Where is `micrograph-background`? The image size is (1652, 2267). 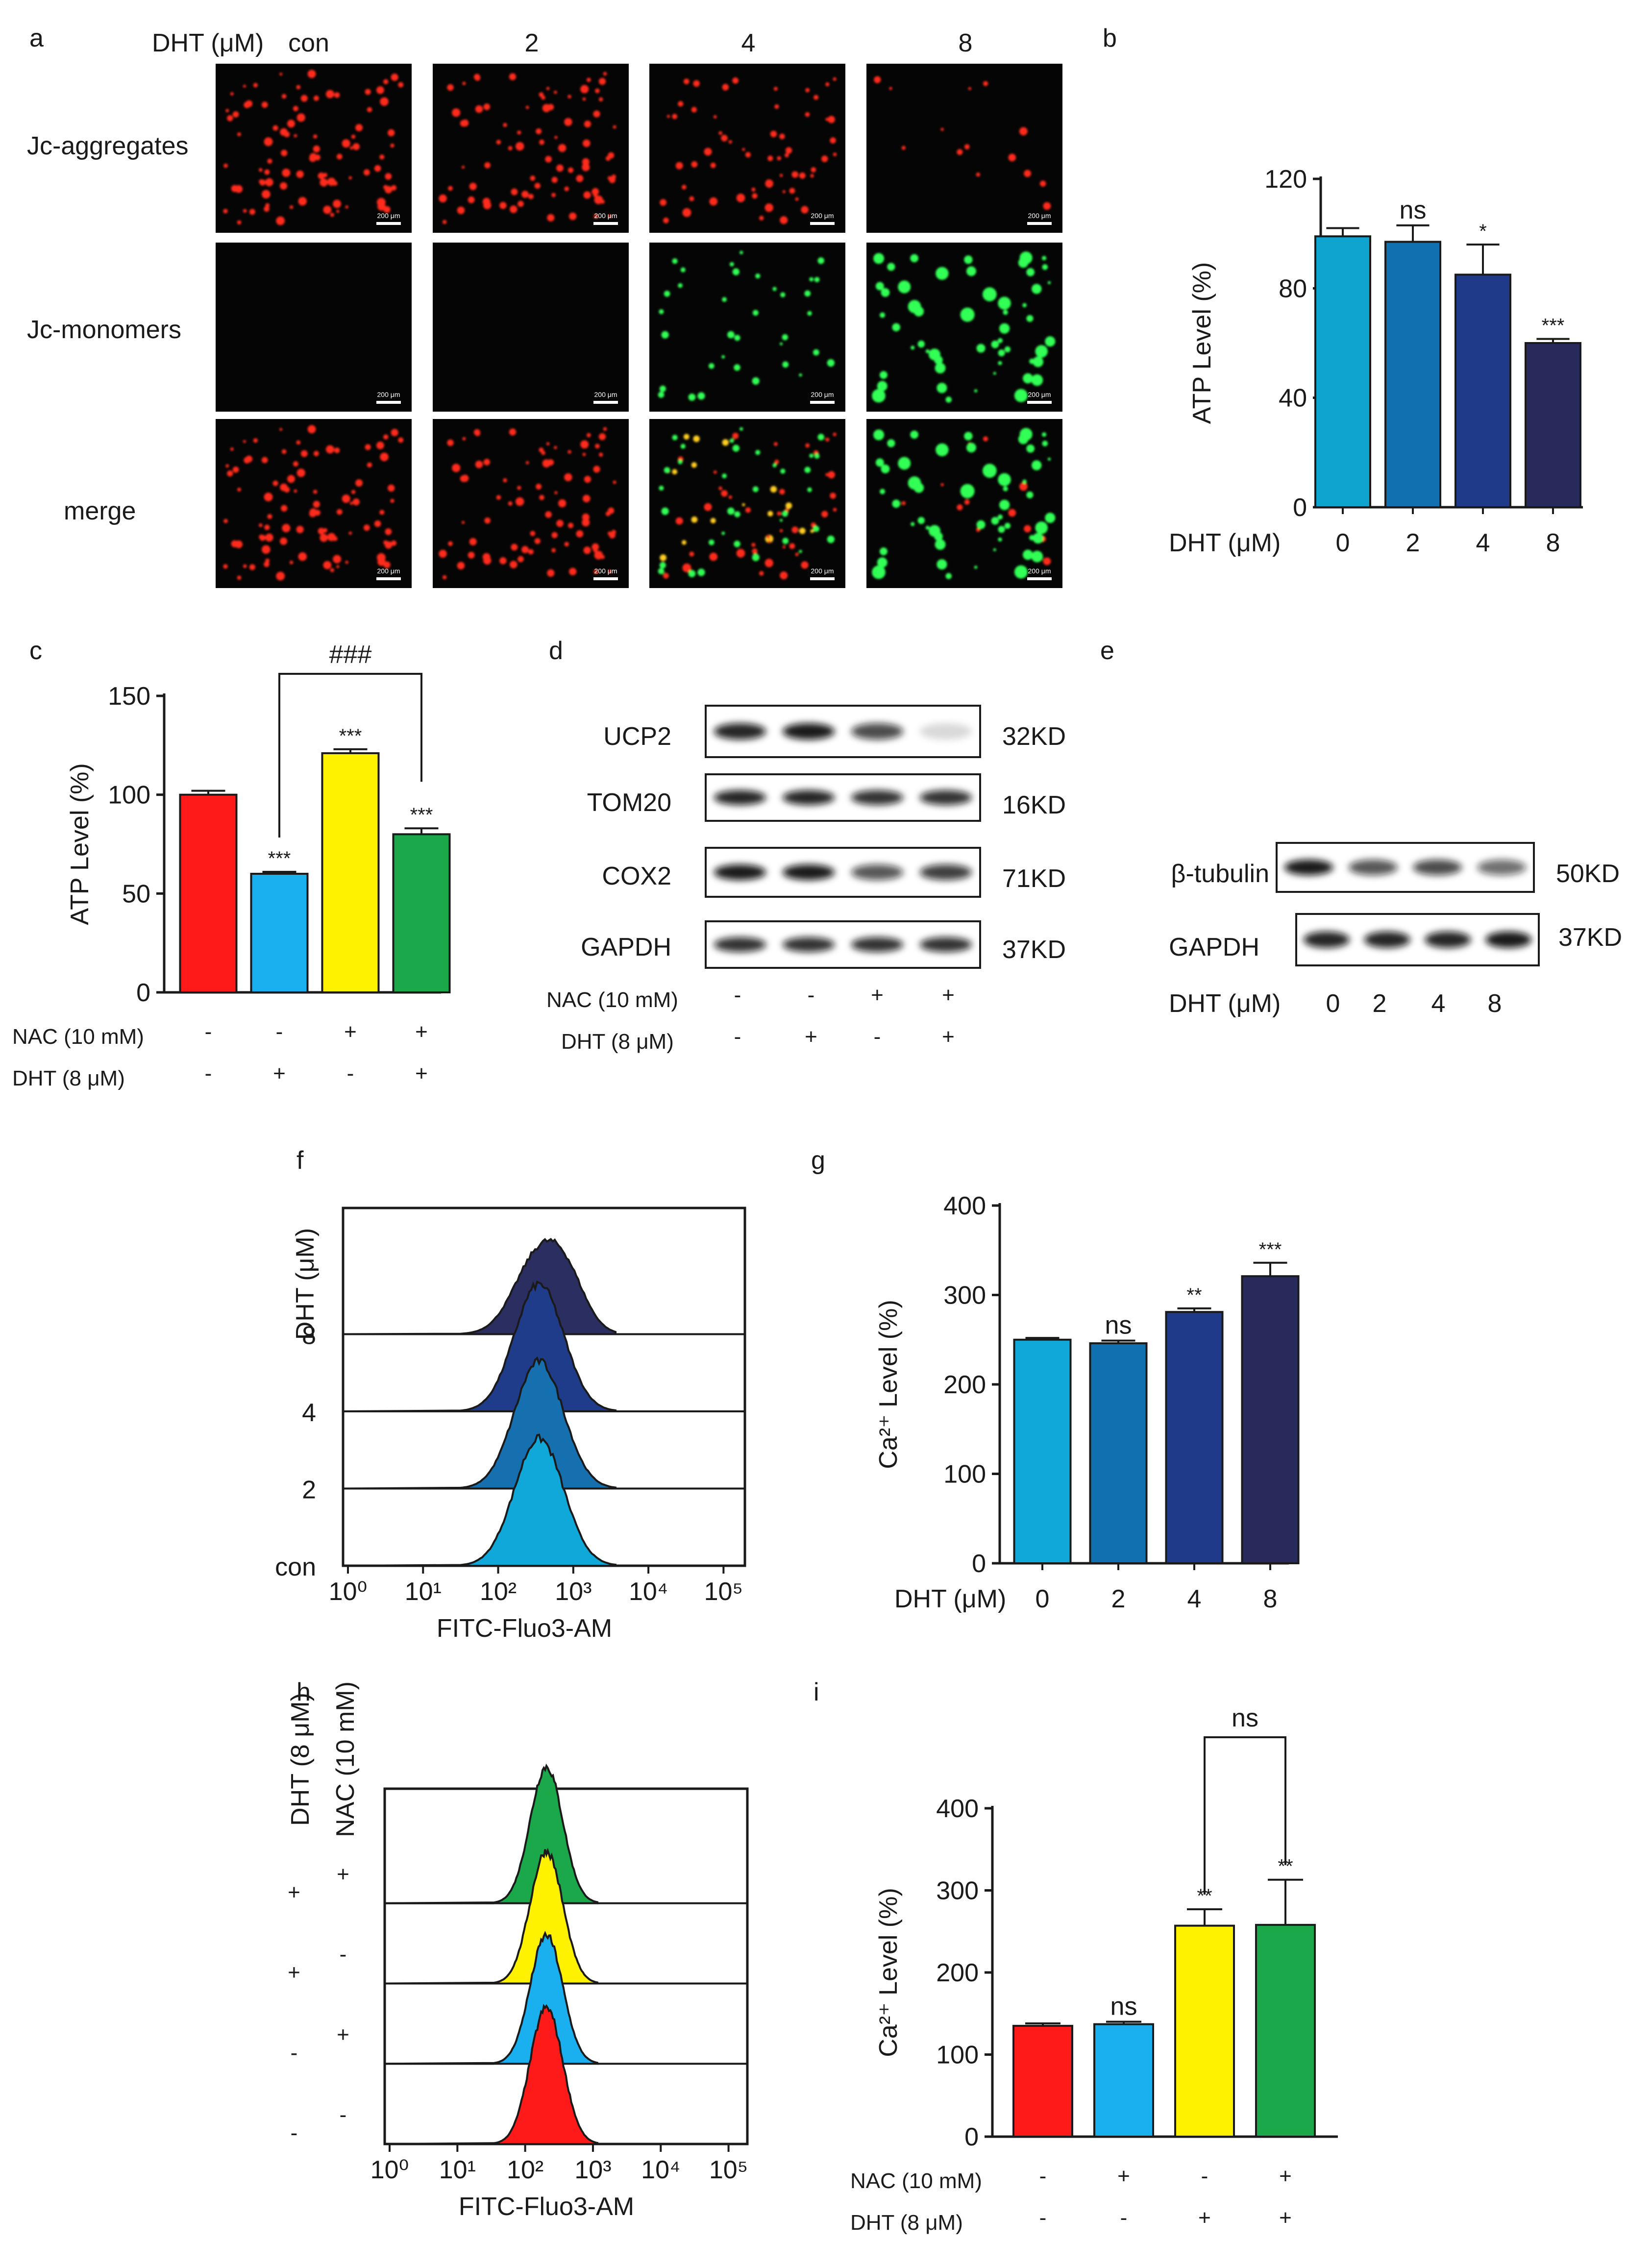 micrograph-background is located at coordinates (747, 148).